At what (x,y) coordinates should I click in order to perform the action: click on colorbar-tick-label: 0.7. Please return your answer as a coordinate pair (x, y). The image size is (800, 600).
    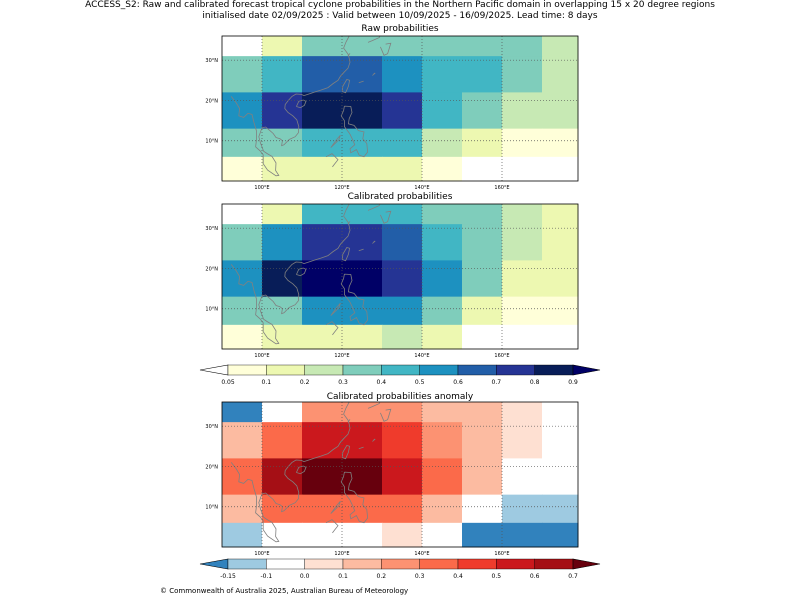
    Looking at the image, I should click on (497, 382).